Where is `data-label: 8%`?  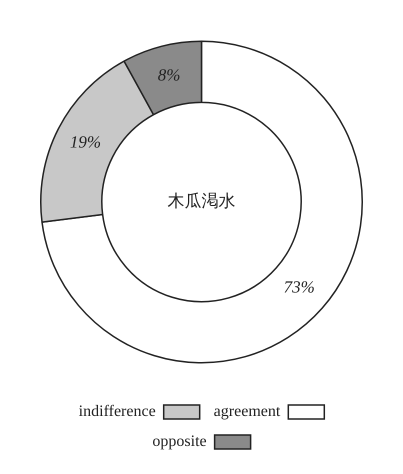
data-label: 8% is located at coordinates (169, 74).